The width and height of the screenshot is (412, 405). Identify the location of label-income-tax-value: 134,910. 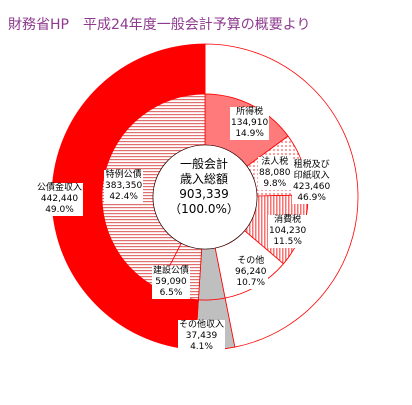
(250, 123).